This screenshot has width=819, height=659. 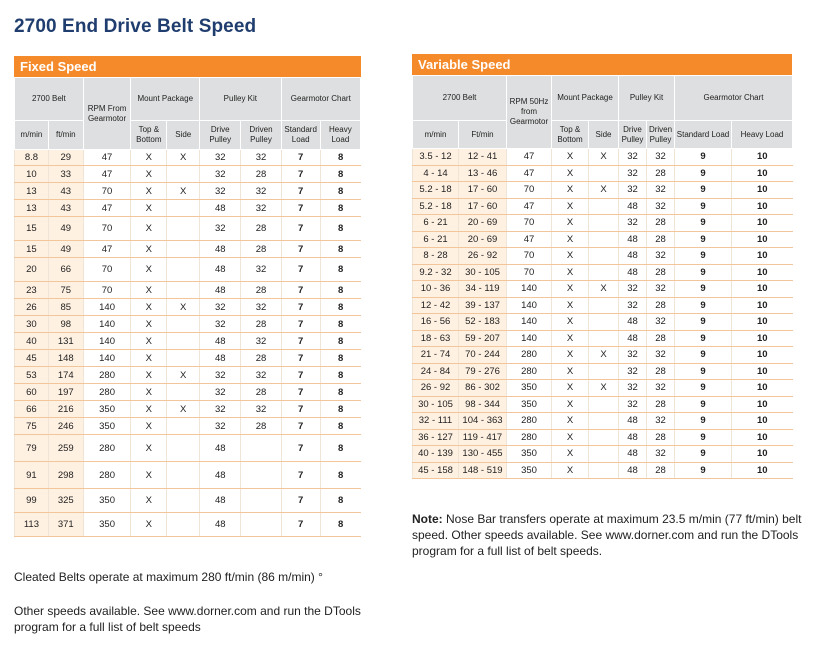 What do you see at coordinates (187, 157) in the screenshot?
I see `table-row: 8.8 29 47 X X 32 32 7 8` at bounding box center [187, 157].